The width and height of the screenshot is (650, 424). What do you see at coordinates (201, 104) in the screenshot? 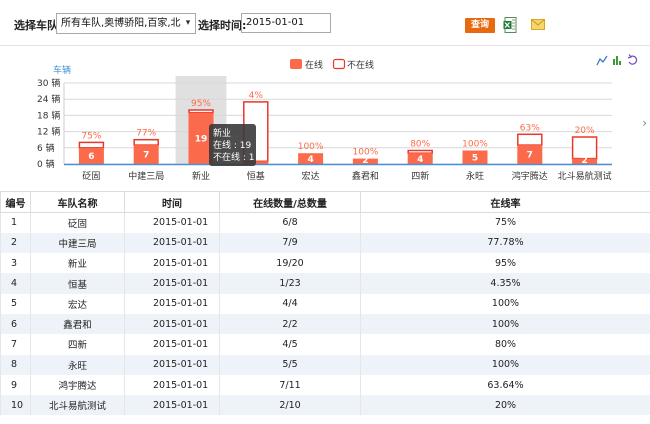
I see `rate-label: 95%` at bounding box center [201, 104].